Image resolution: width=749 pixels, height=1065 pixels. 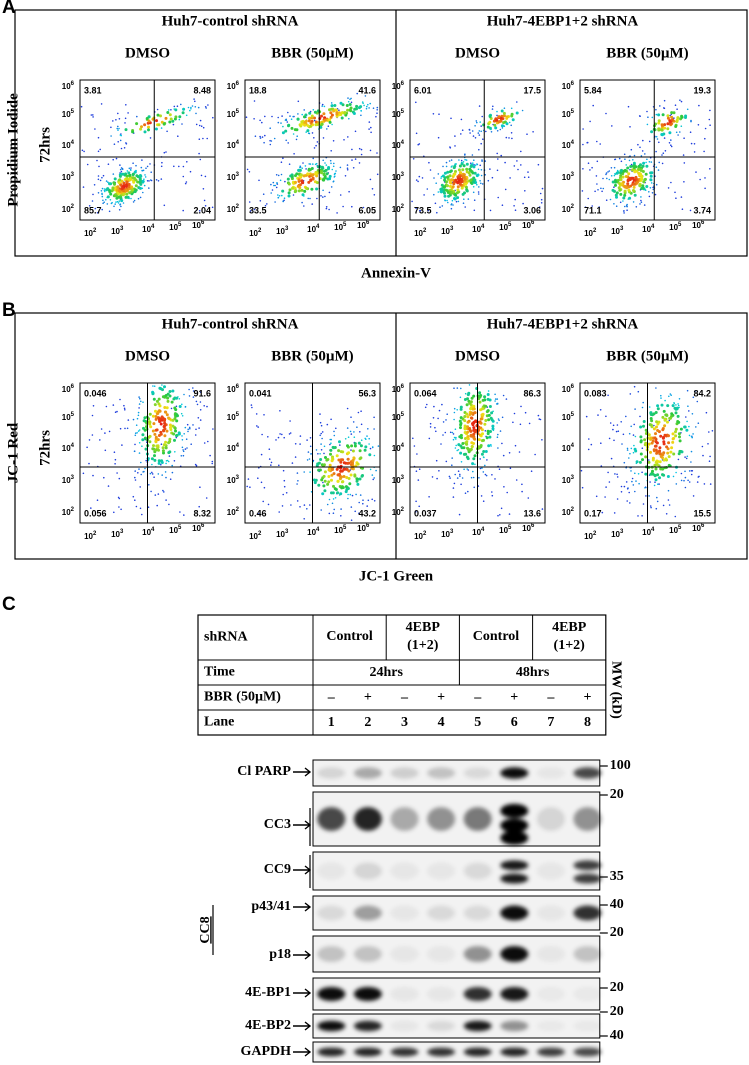 I want to click on plot-title: DMSO, so click(x=477, y=356).